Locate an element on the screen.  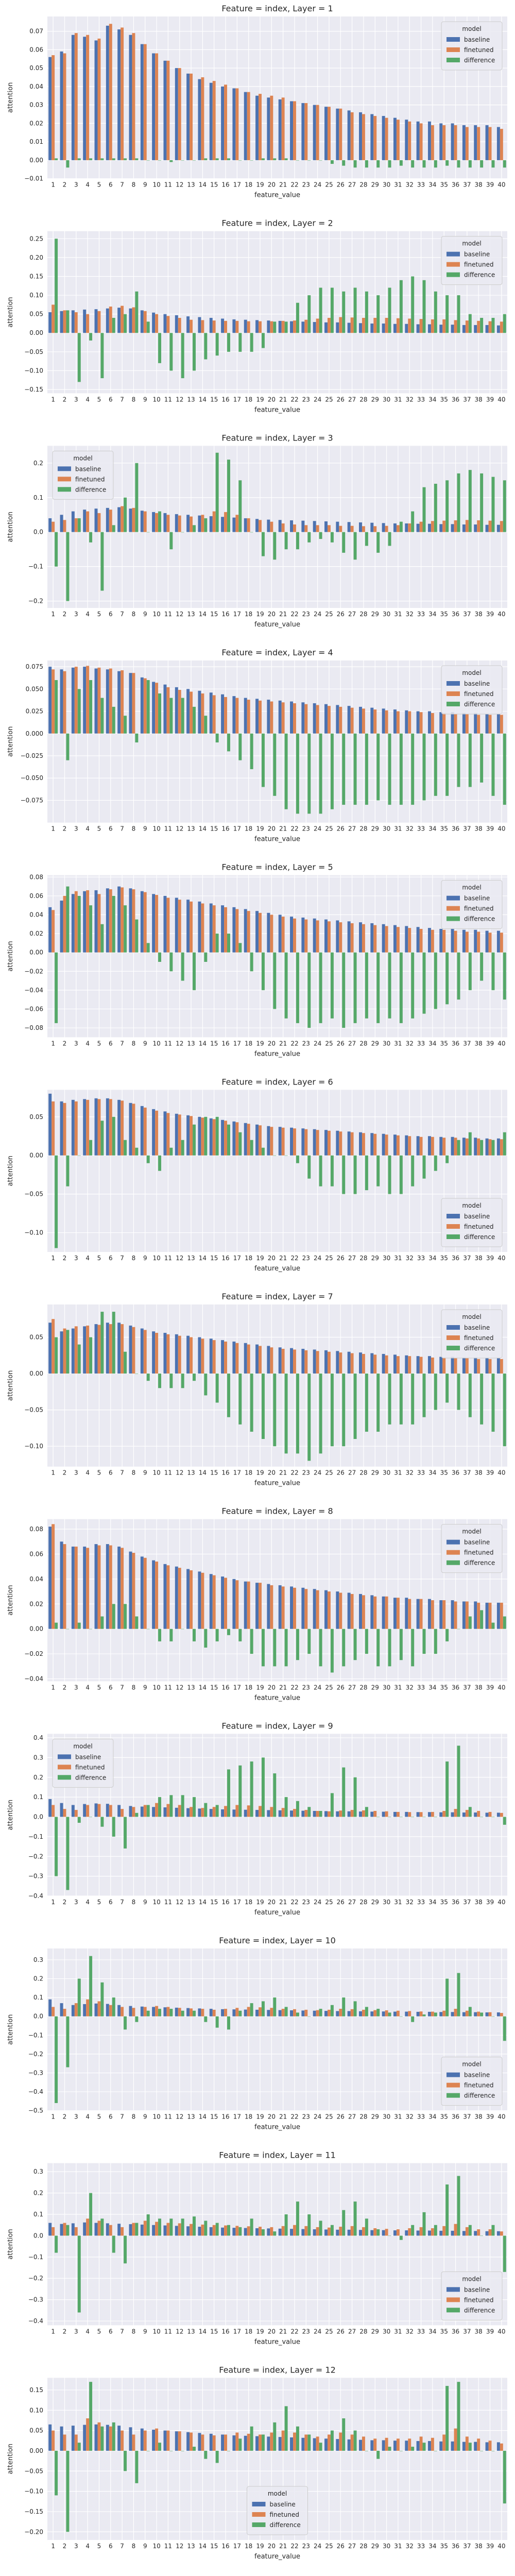
x-tick-label: 9 is located at coordinates (145, 1688).